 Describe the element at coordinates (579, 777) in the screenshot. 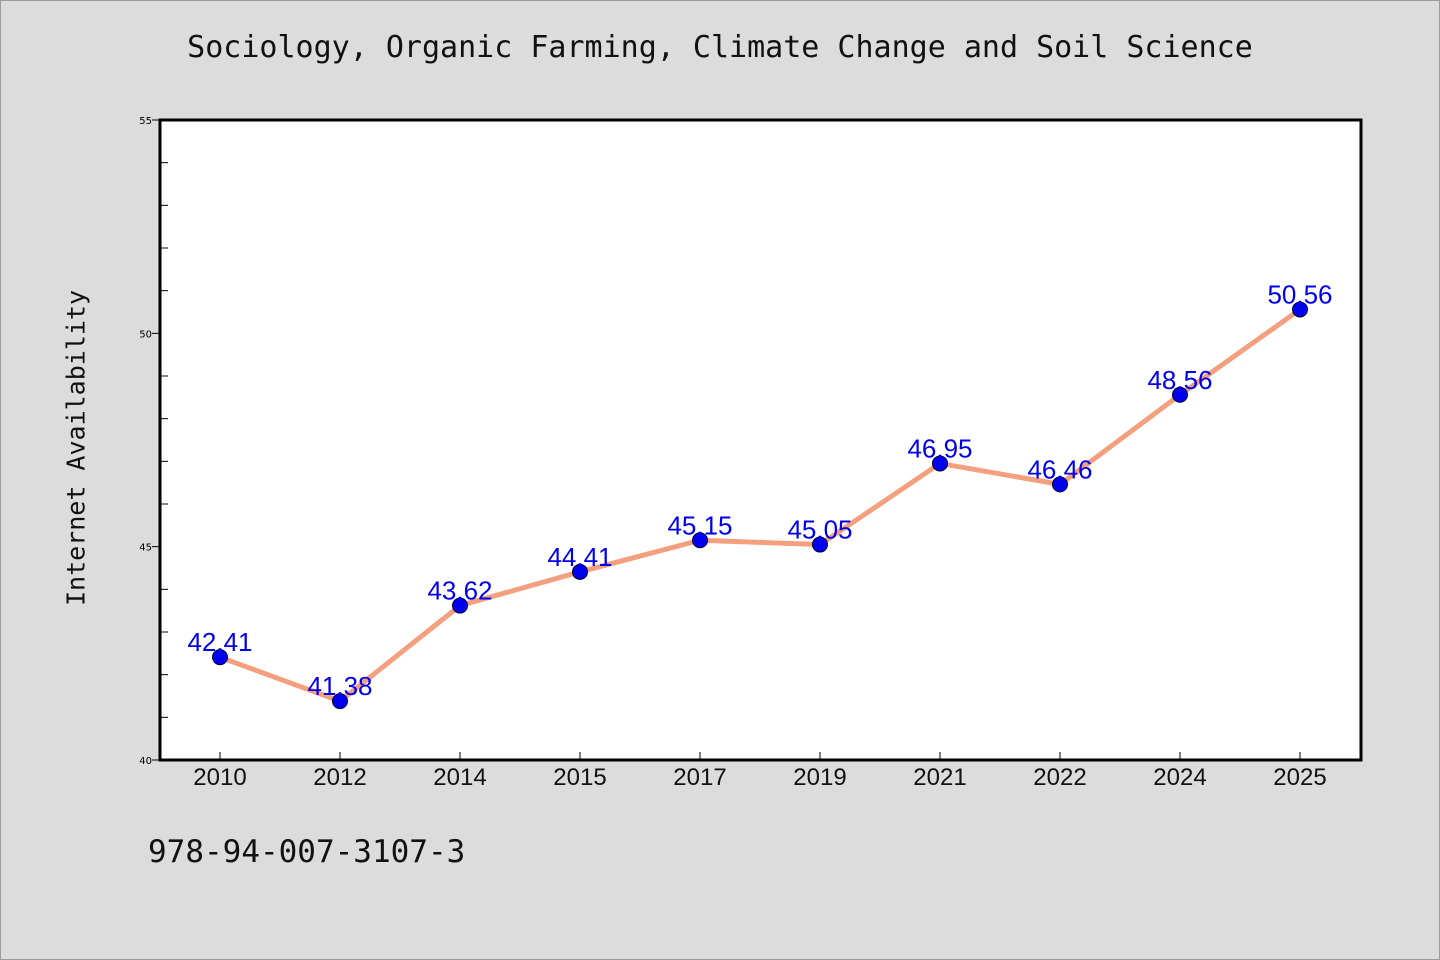

I see `x-tick-label: 2015` at that location.